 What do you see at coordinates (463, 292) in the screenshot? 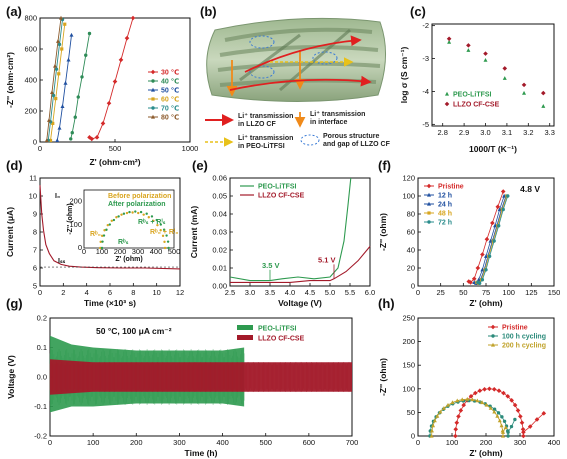
I see `panel-f-xtick-label: 50` at bounding box center [463, 292].